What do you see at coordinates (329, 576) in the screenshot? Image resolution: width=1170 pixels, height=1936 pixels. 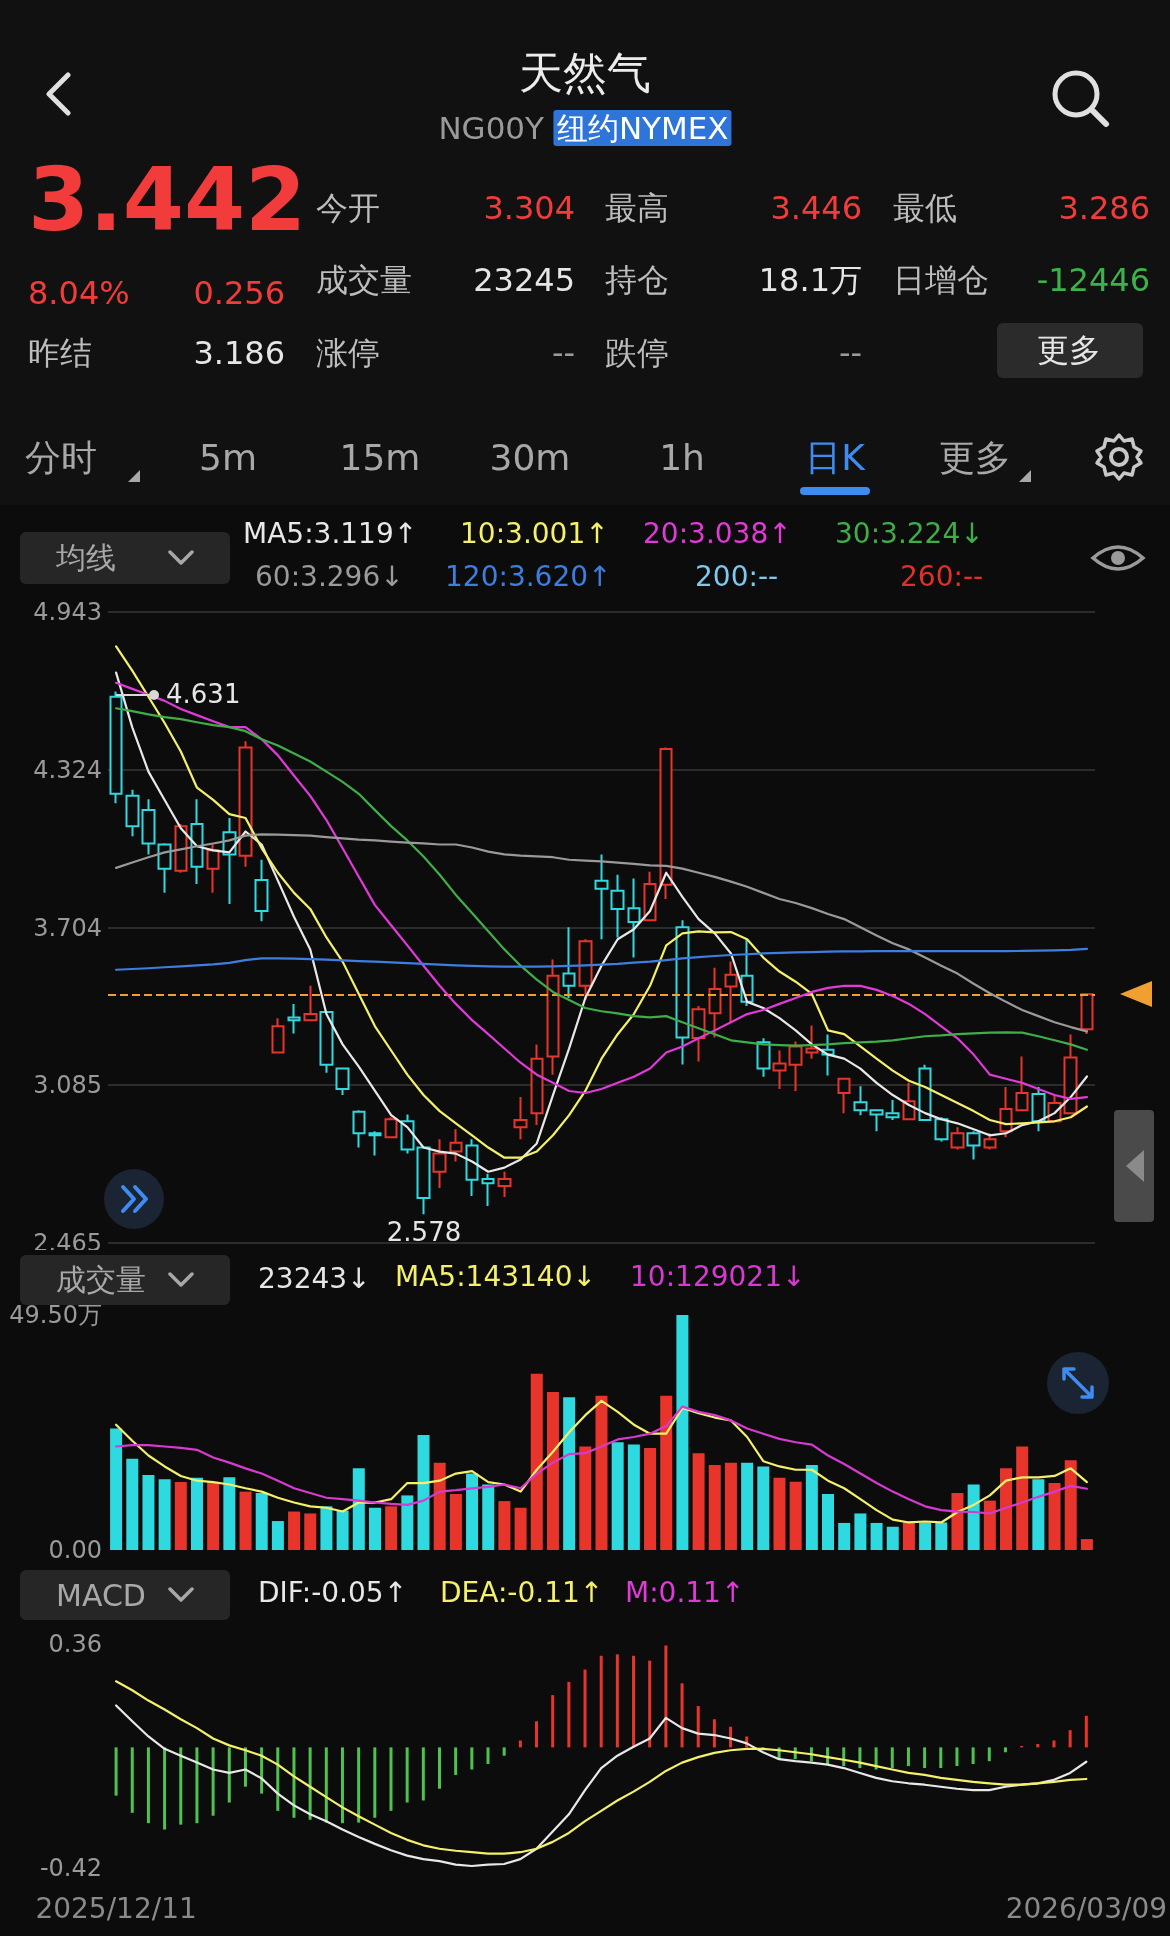 I see `legend-label: 60:3.296↓` at bounding box center [329, 576].